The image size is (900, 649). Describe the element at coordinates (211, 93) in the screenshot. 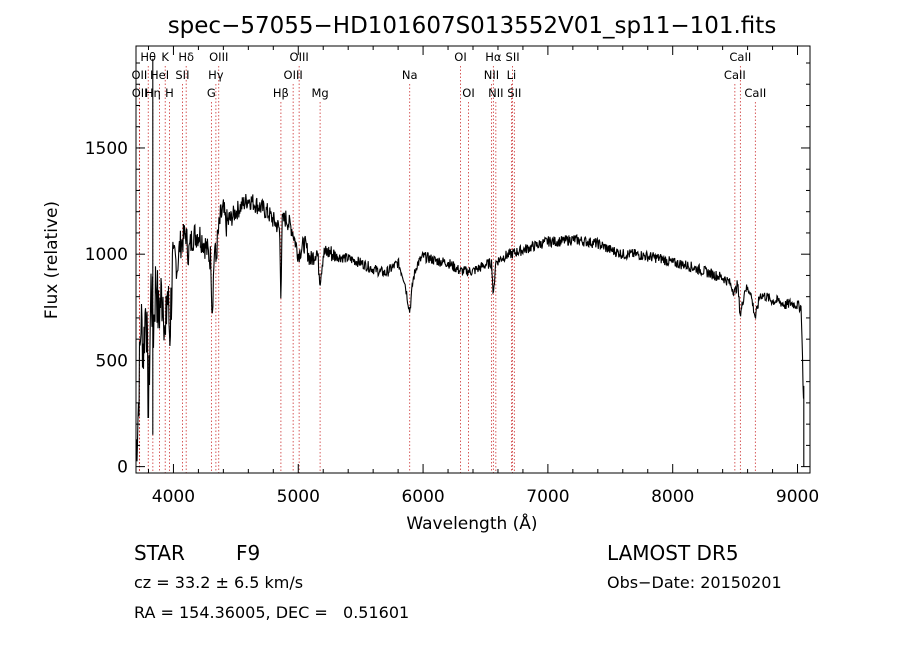

I see `spectral-line-label: G` at that location.